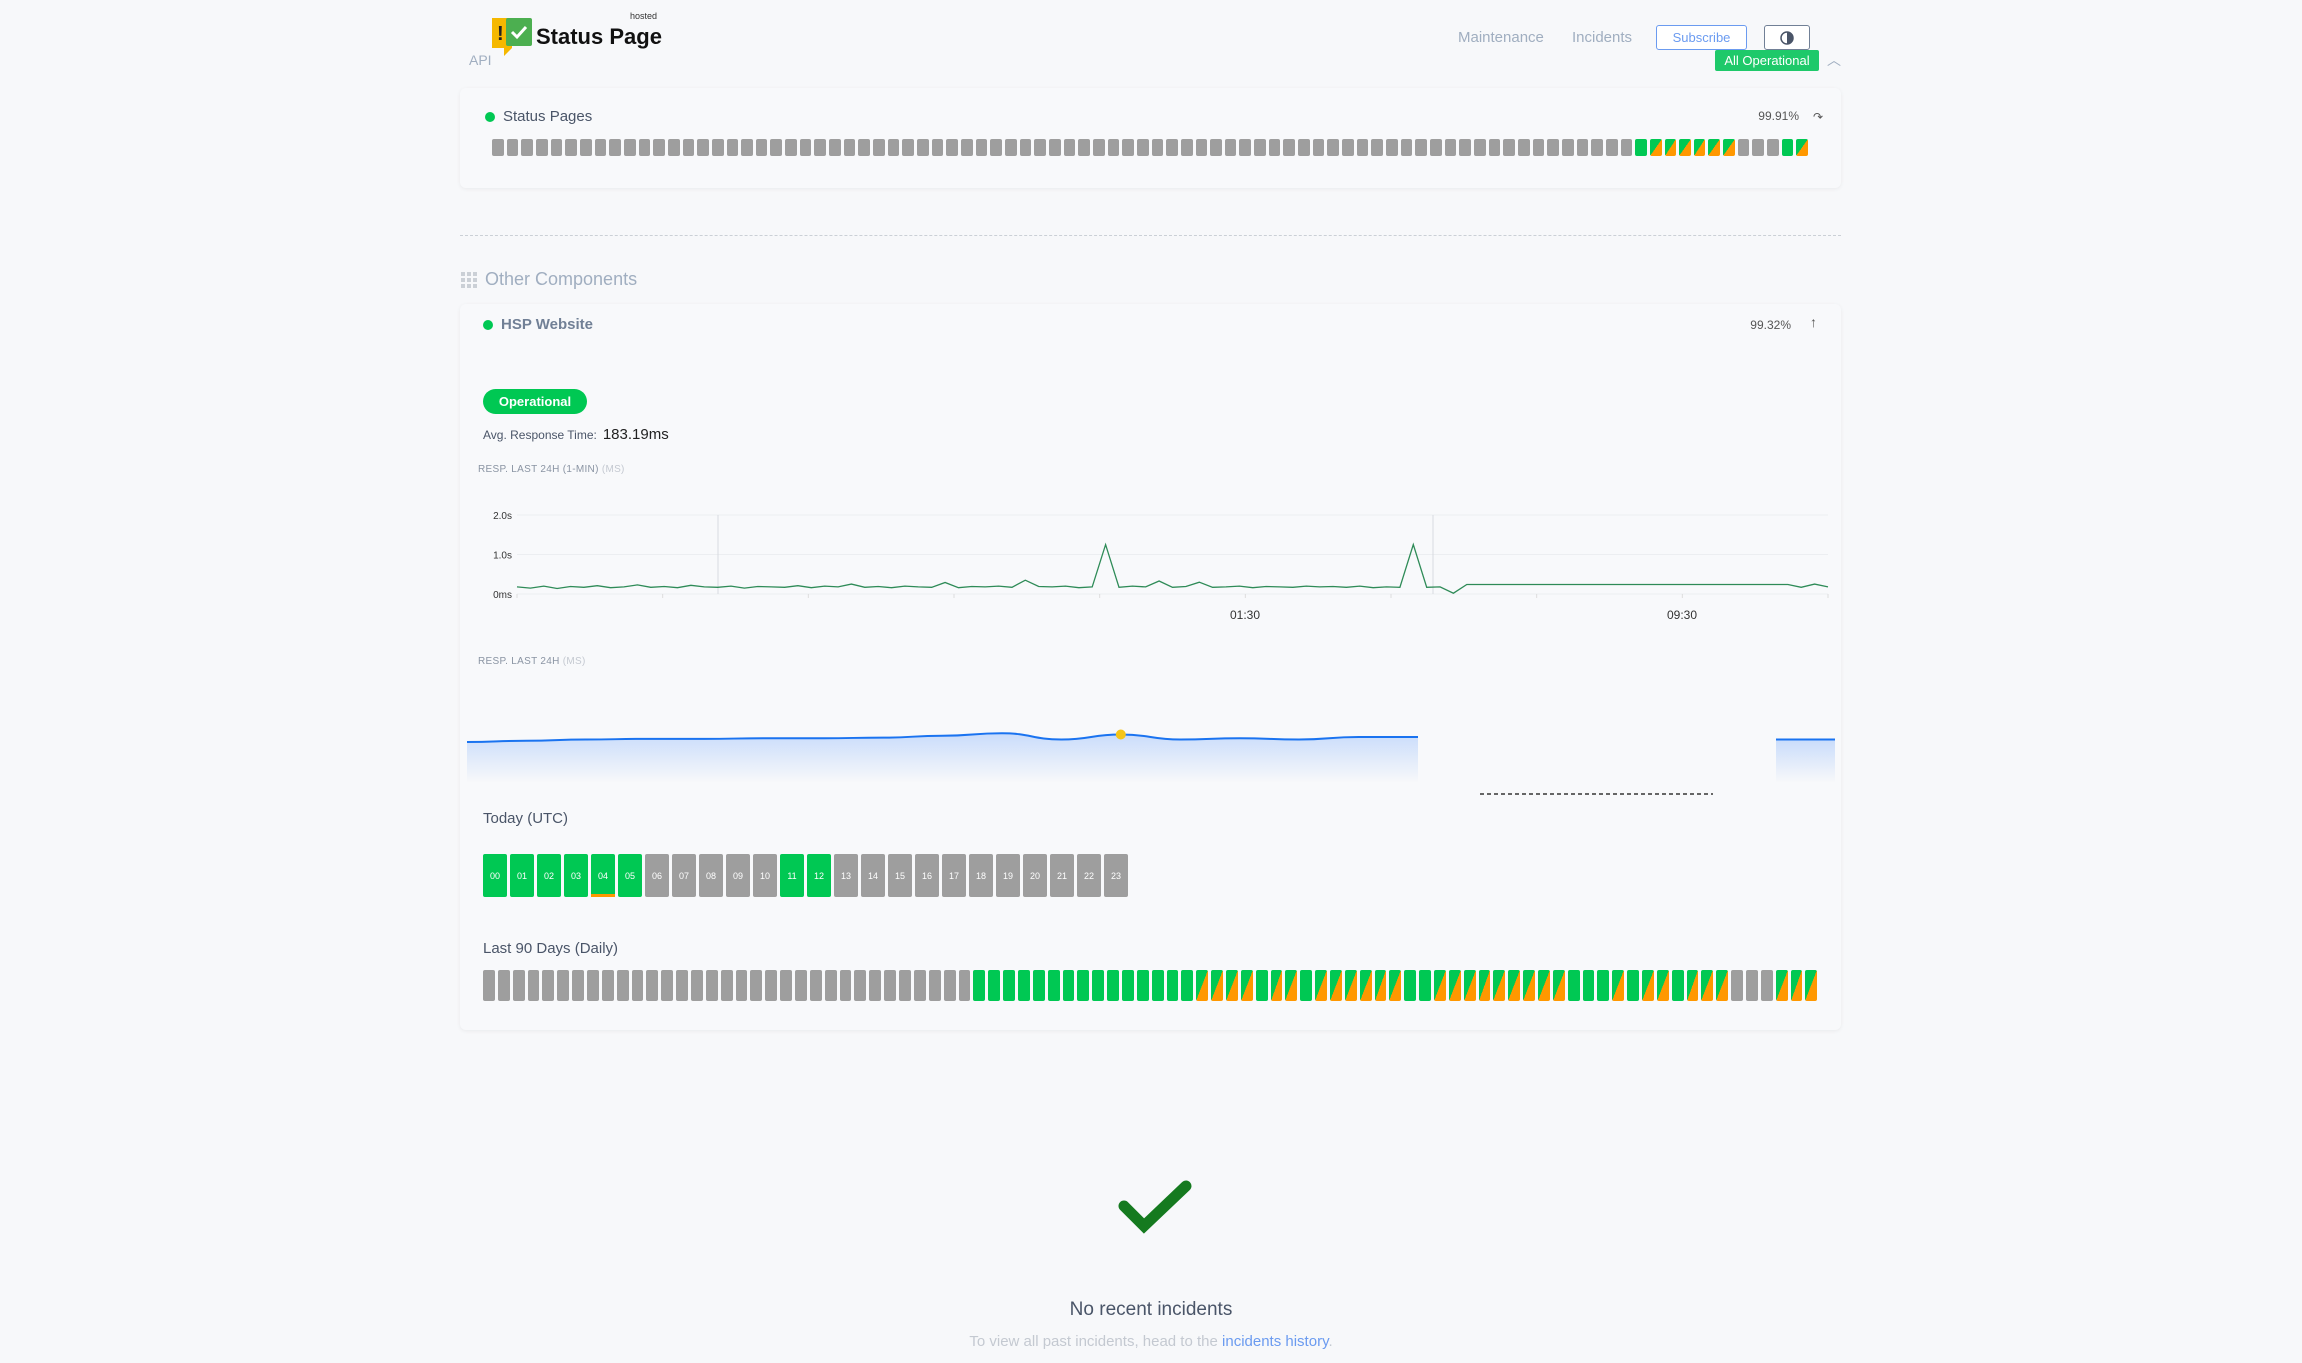 The height and width of the screenshot is (1363, 2302). Describe the element at coordinates (954, 875) in the screenshot. I see `hour-bar: 17` at that location.